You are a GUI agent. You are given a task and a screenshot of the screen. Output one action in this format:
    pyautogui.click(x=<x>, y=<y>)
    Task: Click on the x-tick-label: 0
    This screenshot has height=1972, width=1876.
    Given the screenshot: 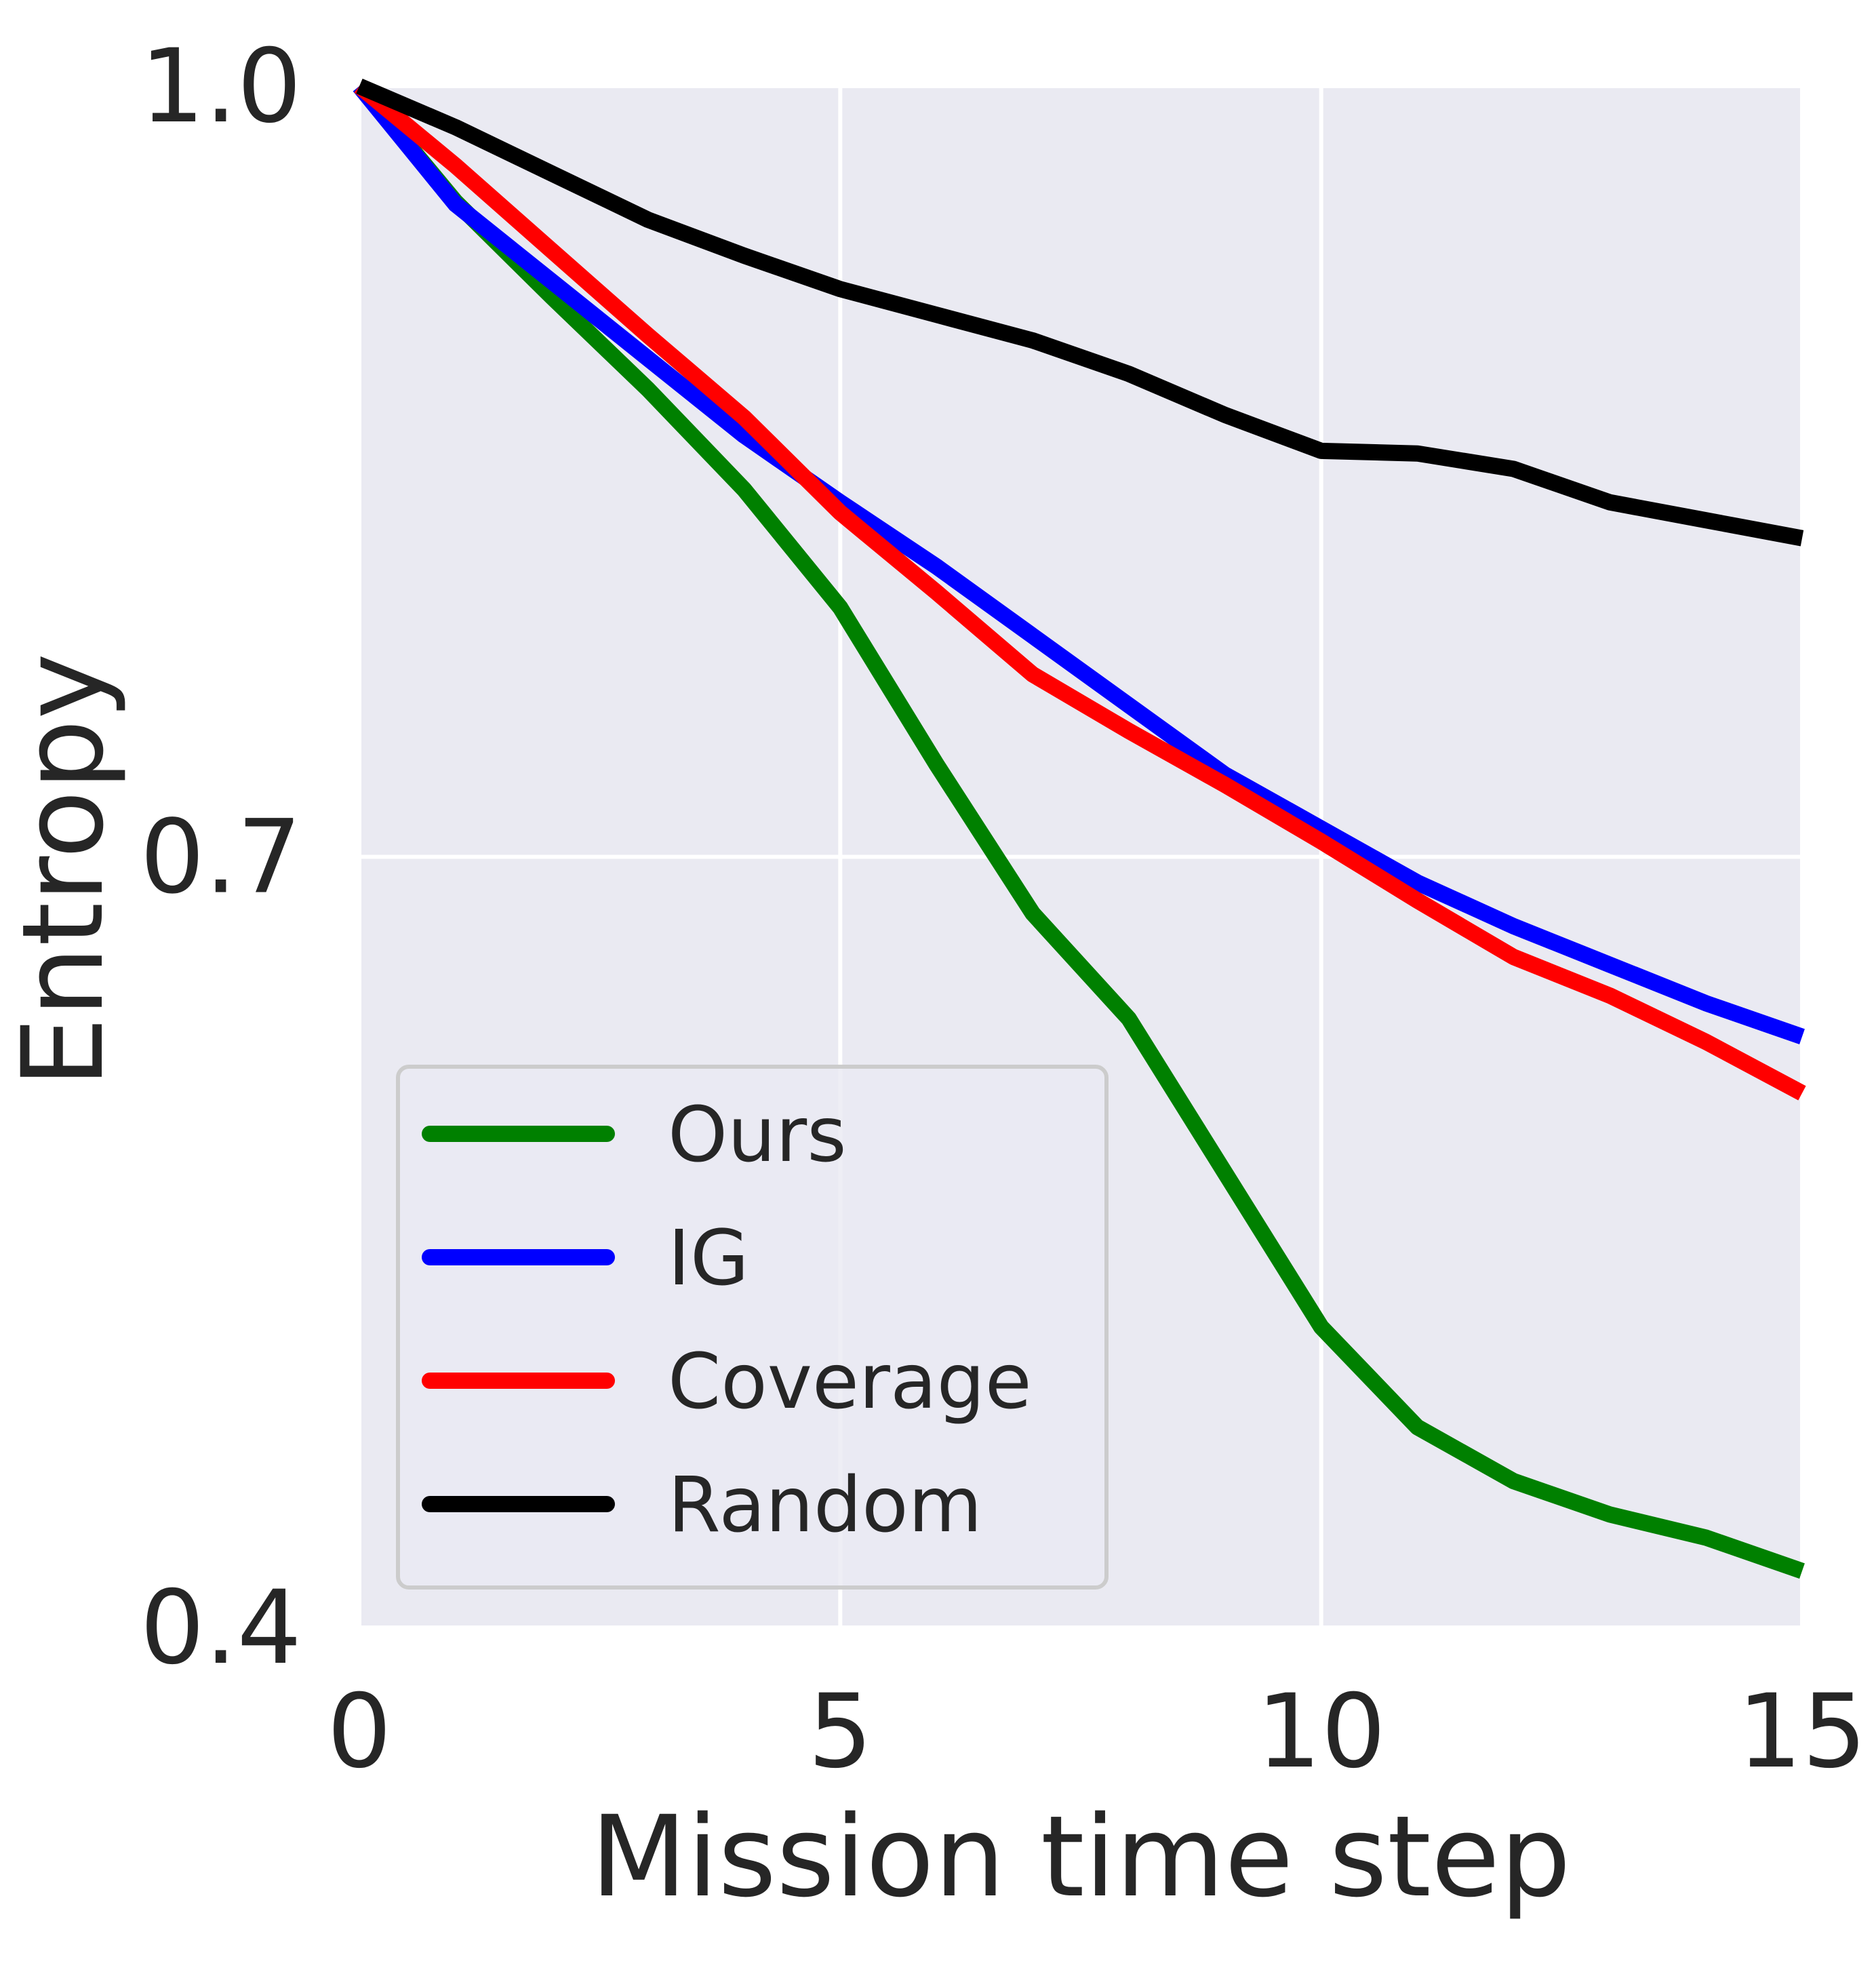 What is the action you would take?
    pyautogui.click(x=359, y=1732)
    